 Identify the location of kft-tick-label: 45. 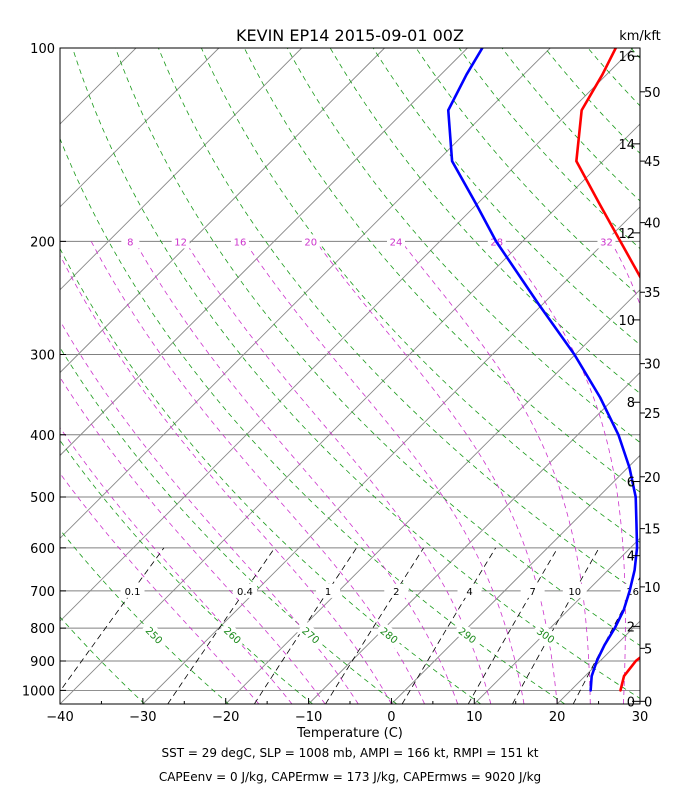
(652, 162).